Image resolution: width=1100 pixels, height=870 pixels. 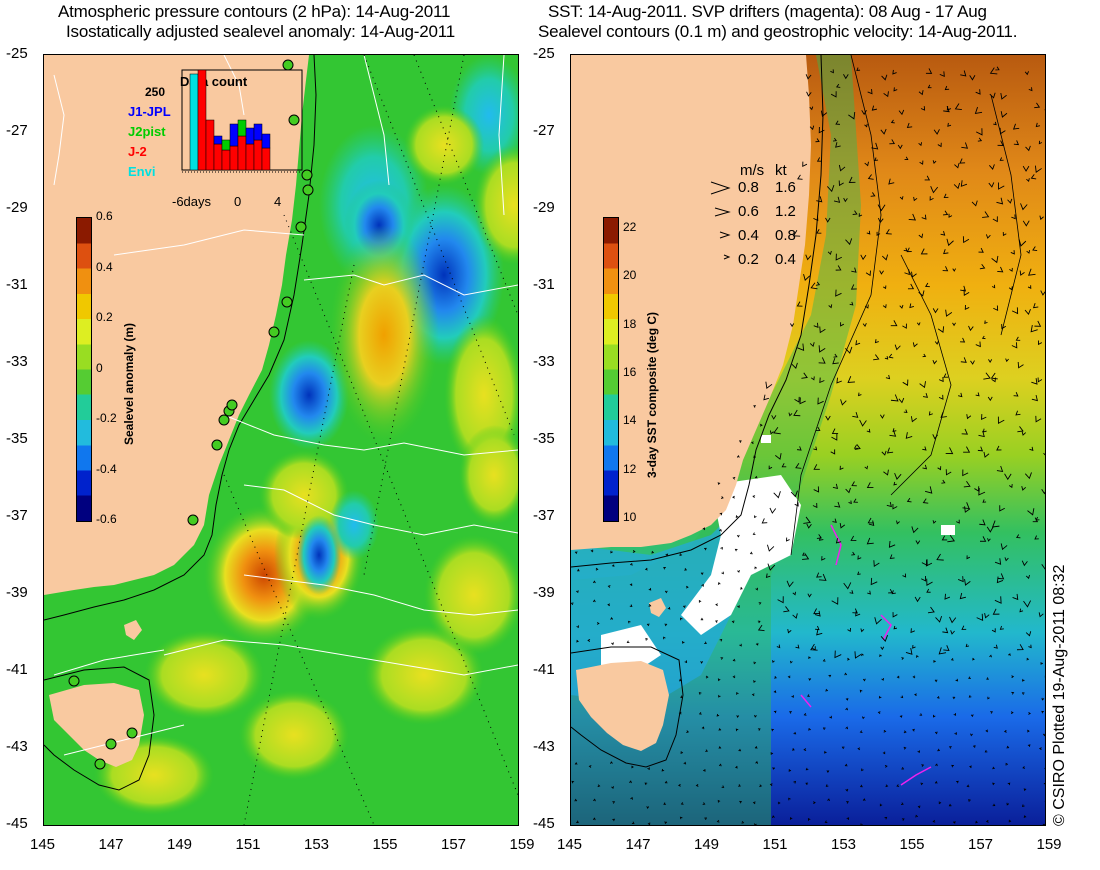 I want to click on velocity-legend: m/s kt 0.8 1.6 0.6 1.2 0.4 0.8 0.2 0.4, so click(x=765, y=217).